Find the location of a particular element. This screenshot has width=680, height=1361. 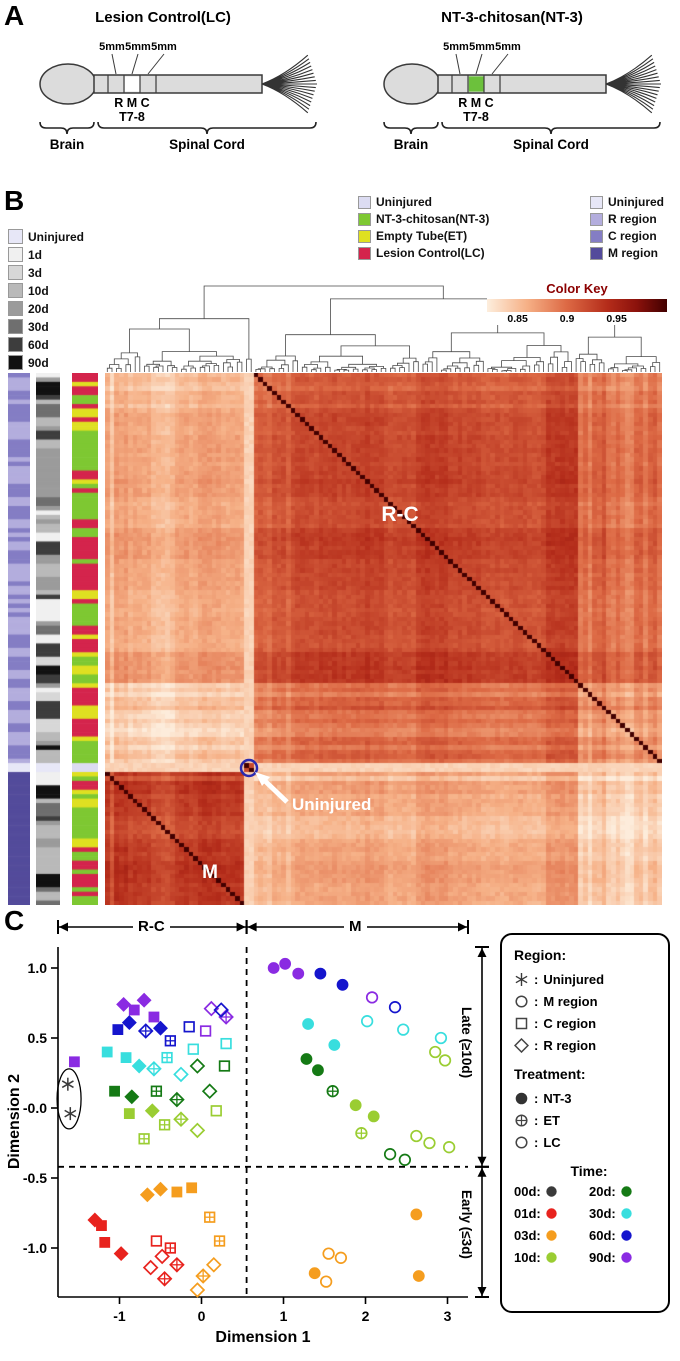

time-legend: Uninjured 1d 3d 10d 20d 30d 60d 90d is located at coordinates (46, 301).